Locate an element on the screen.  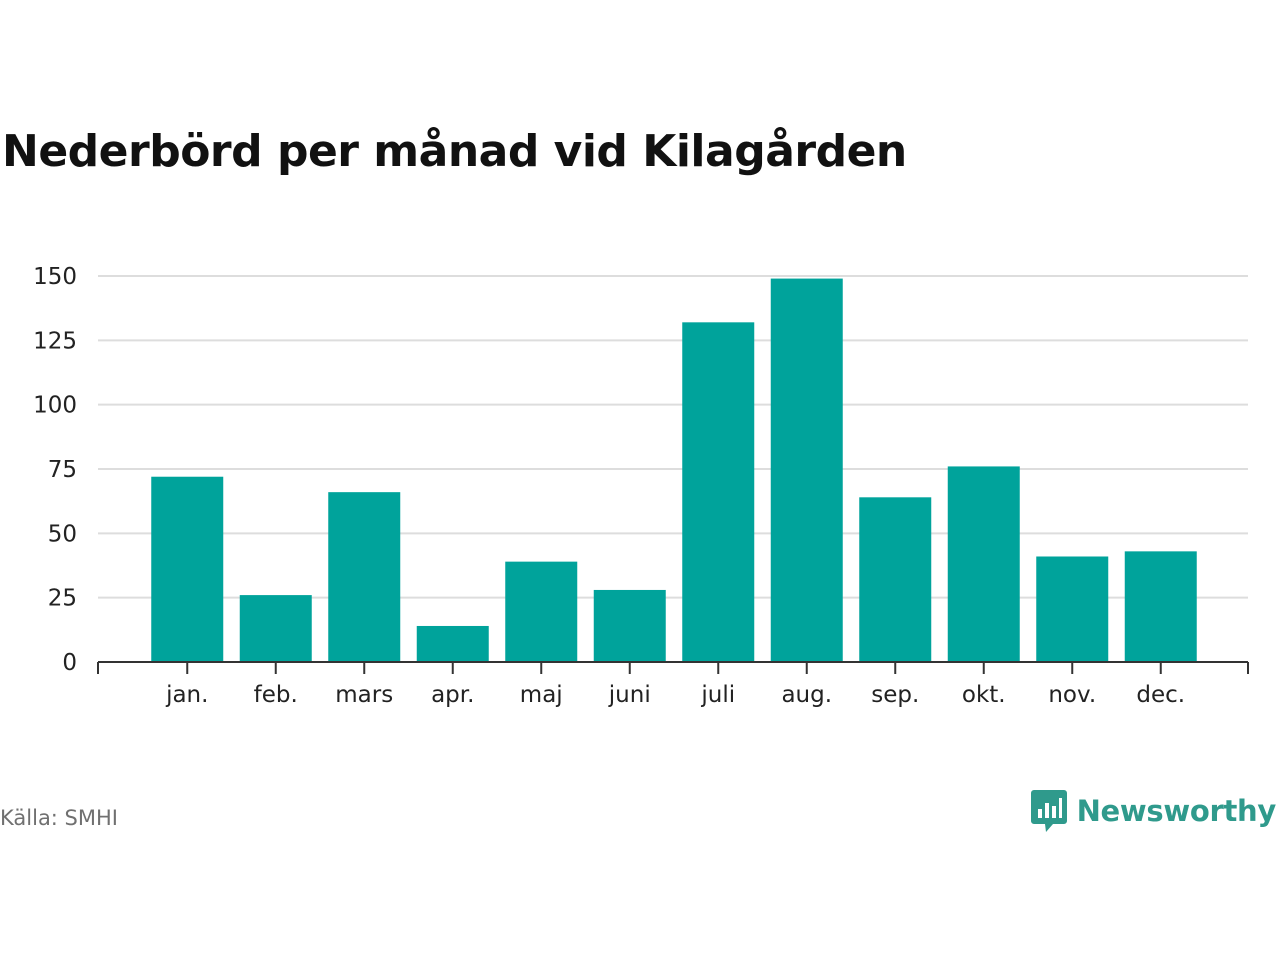
x-tick-label: maj is located at coordinates (541, 695).